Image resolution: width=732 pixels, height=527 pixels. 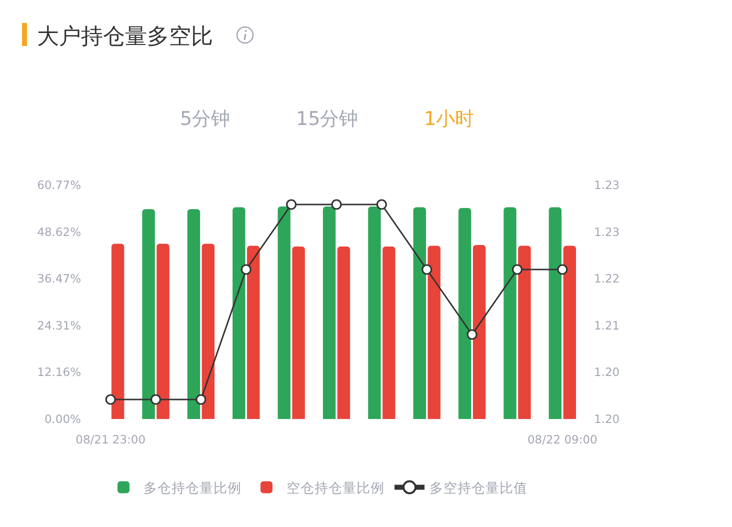 I want to click on text: 15分钟, so click(x=327, y=119).